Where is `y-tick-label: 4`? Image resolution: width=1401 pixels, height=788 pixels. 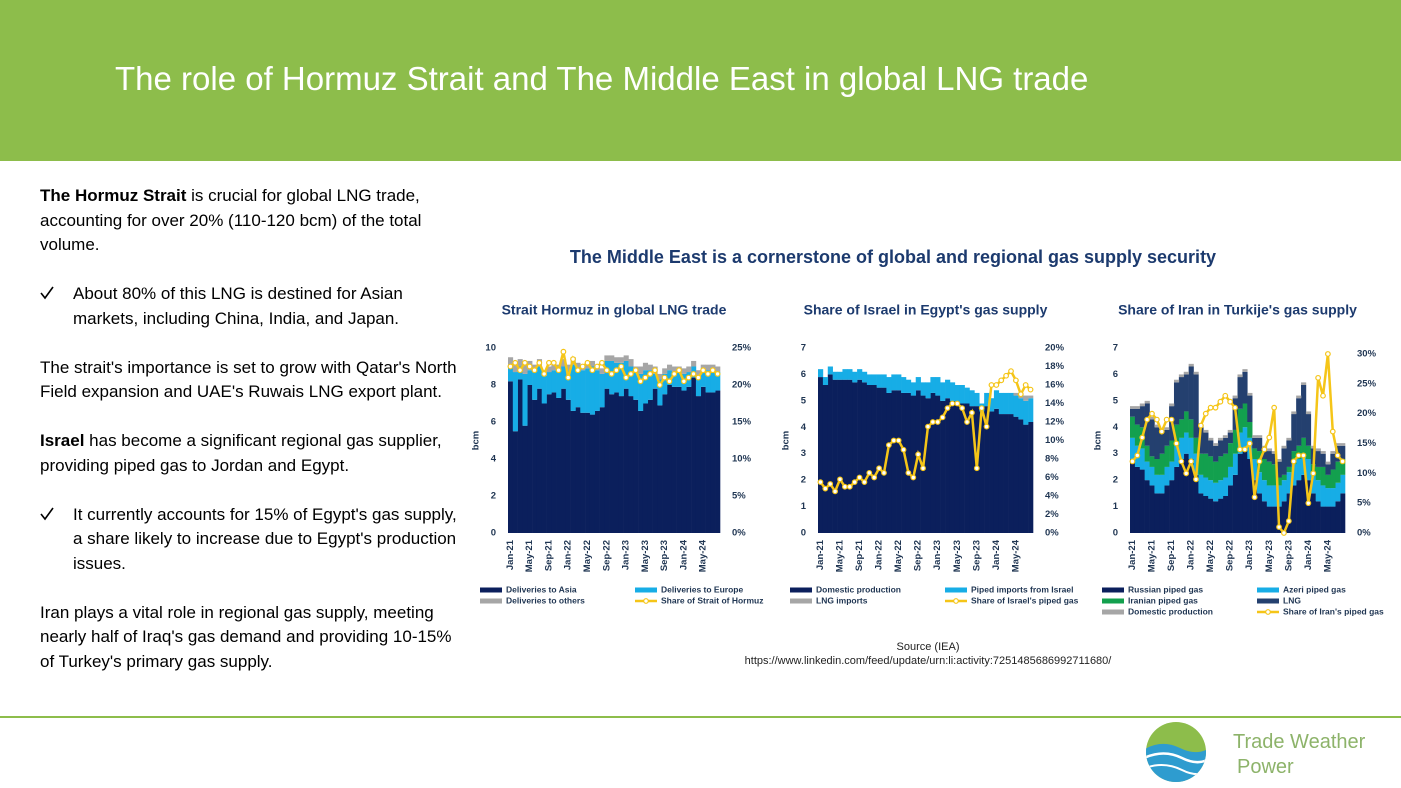
y-tick-label: 4 is located at coordinates (1116, 427).